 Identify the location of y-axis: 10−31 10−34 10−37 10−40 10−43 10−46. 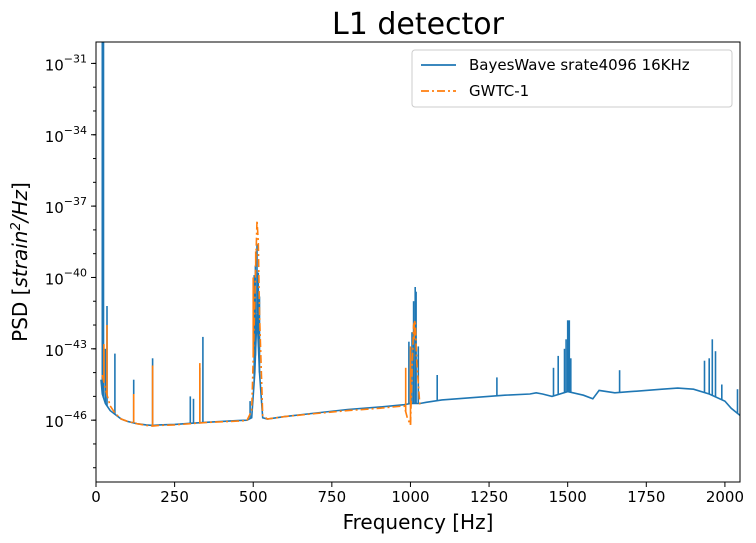
(70, 260).